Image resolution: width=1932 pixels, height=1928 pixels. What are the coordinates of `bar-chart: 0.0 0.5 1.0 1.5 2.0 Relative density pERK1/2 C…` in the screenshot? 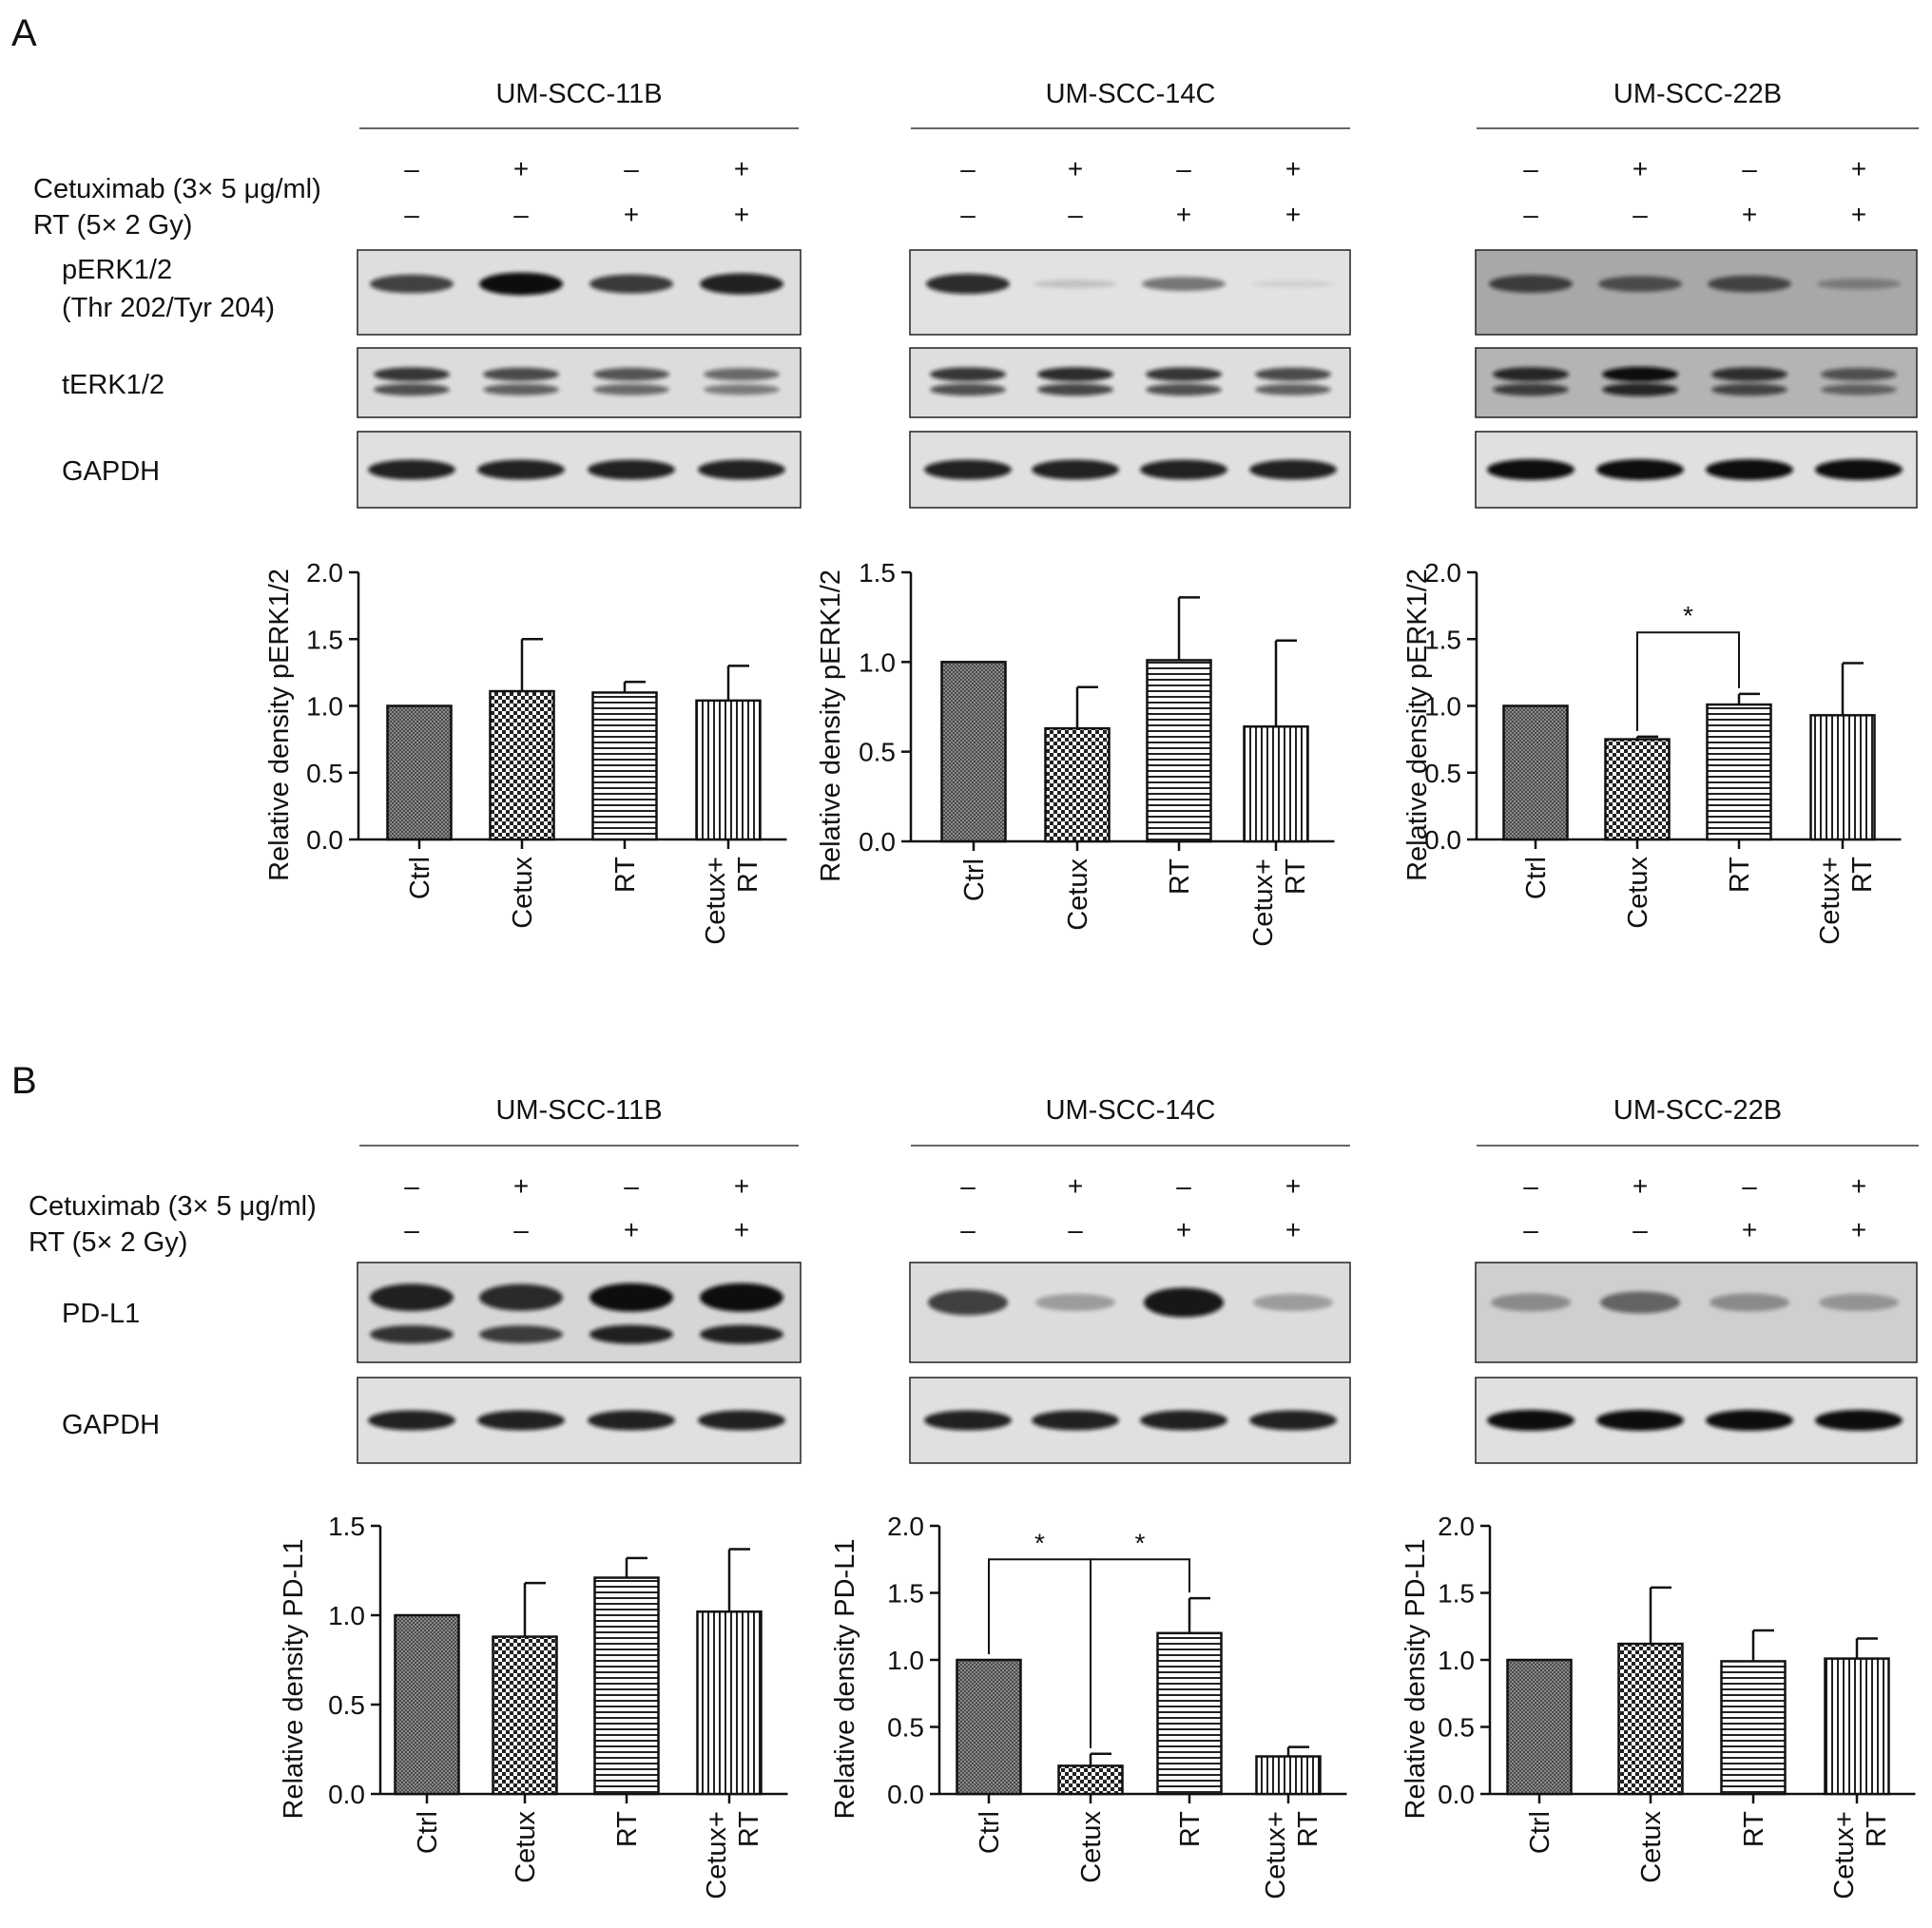 It's located at (525, 751).